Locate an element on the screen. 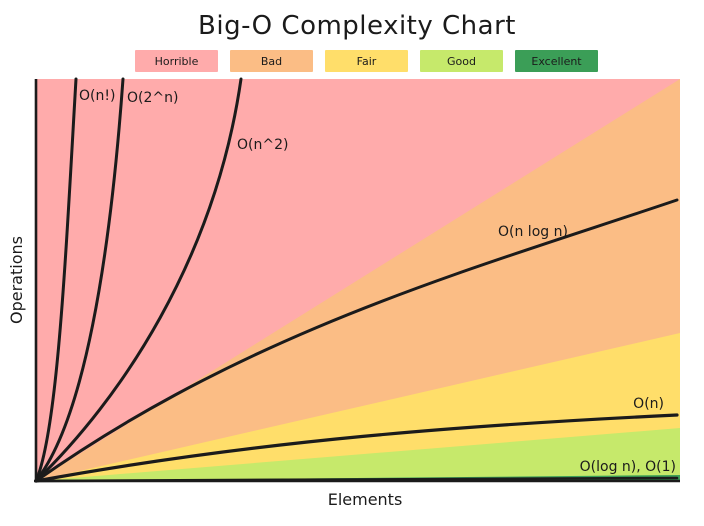 The height and width of the screenshot is (526, 704). curve-label-o-n: O(n) is located at coordinates (648, 404).